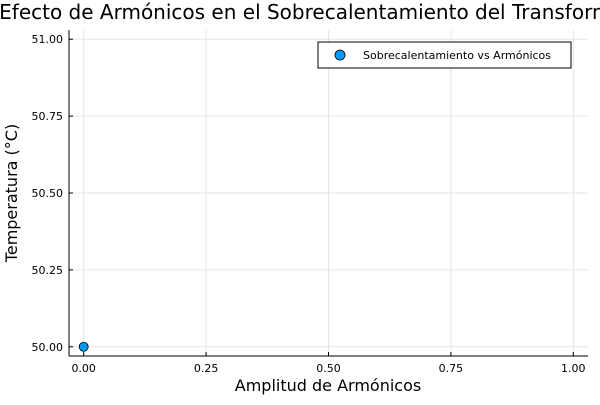 This screenshot has width=600, height=405. I want to click on x-tick-label: 0.75, so click(451, 368).